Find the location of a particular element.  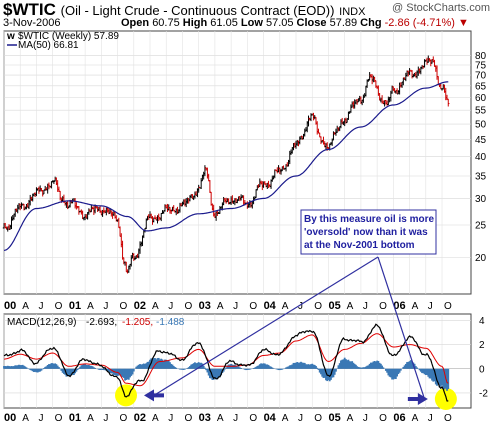

price-y-tick-label: 55 is located at coordinates (481, 111).